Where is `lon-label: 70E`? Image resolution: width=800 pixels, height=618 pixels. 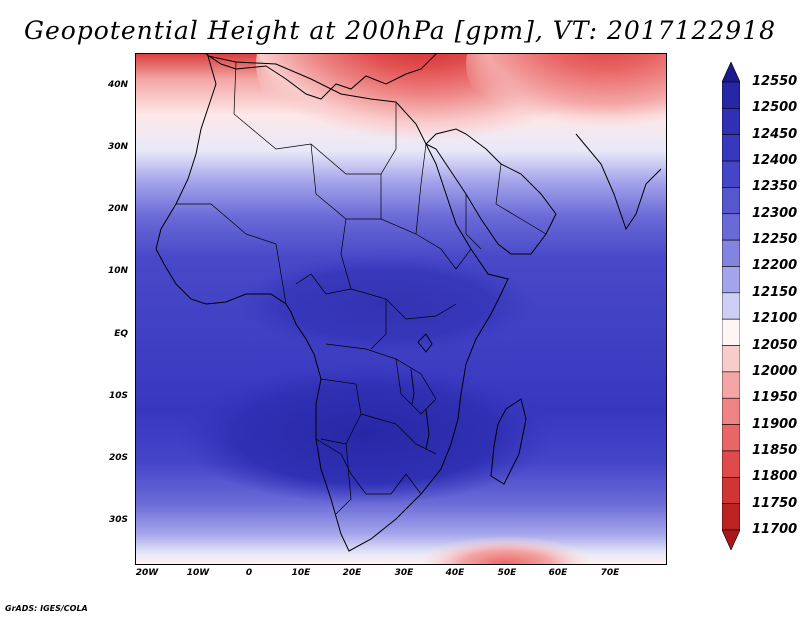 lon-label: 70E is located at coordinates (610, 573).